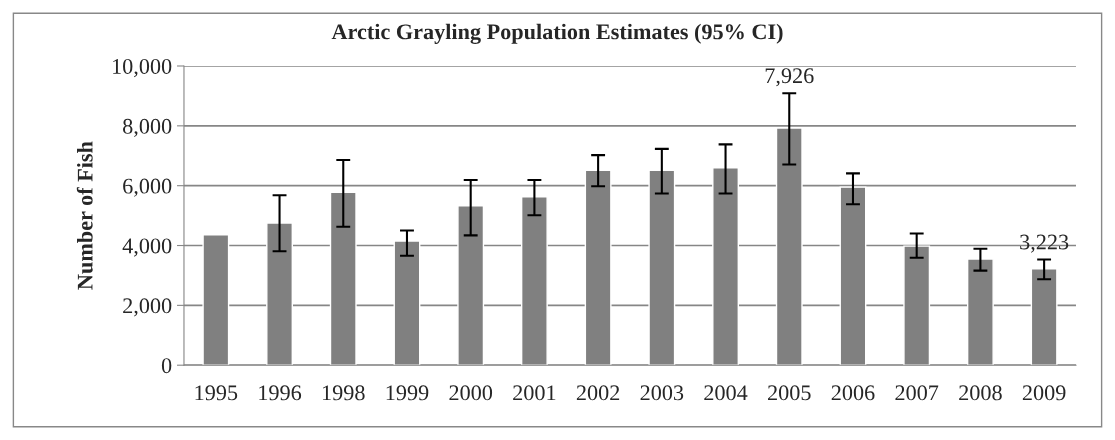 The width and height of the screenshot is (1115, 440). Describe the element at coordinates (662, 393) in the screenshot. I see `x-tick-label: 2003` at that location.